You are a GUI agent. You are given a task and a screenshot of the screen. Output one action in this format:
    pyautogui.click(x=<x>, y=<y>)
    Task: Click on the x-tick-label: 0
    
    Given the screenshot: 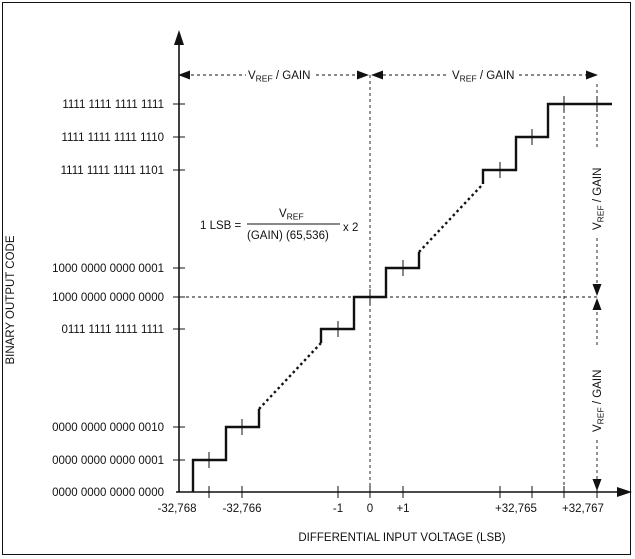 What is the action you would take?
    pyautogui.click(x=370, y=509)
    